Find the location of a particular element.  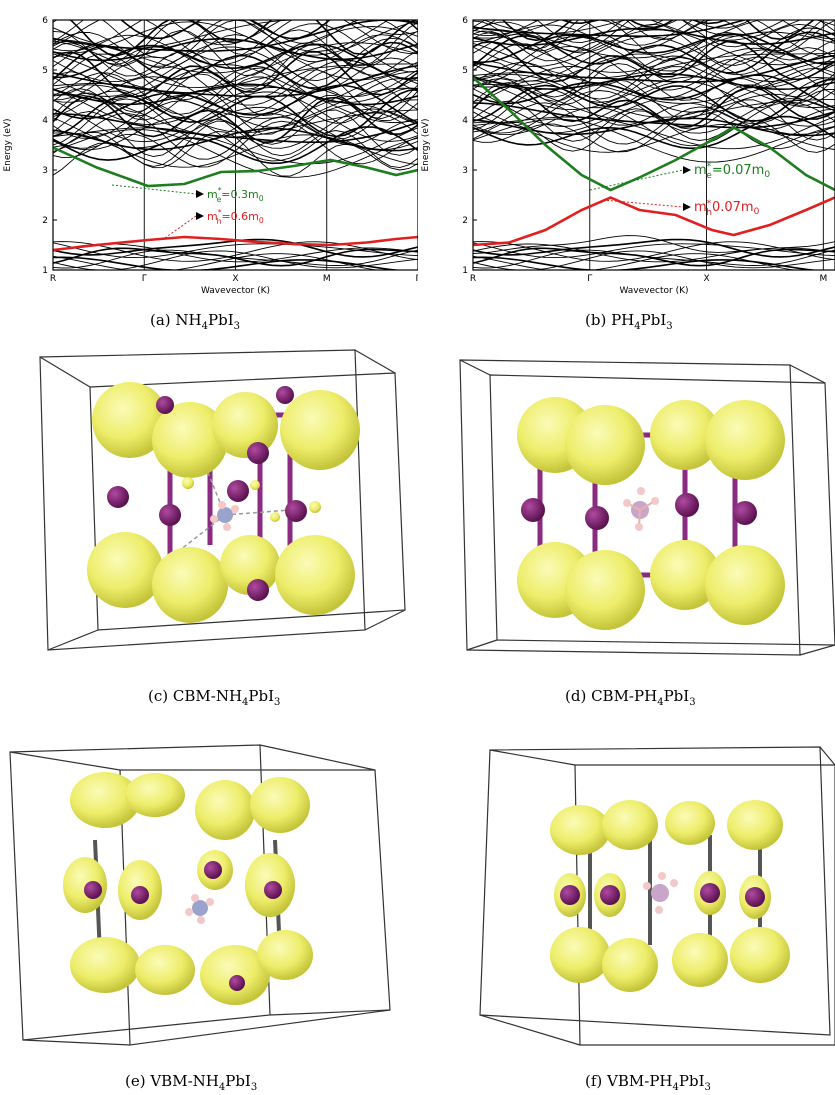

effective-mass-label: m* e=0.07m0 is located at coordinates (732, 171).